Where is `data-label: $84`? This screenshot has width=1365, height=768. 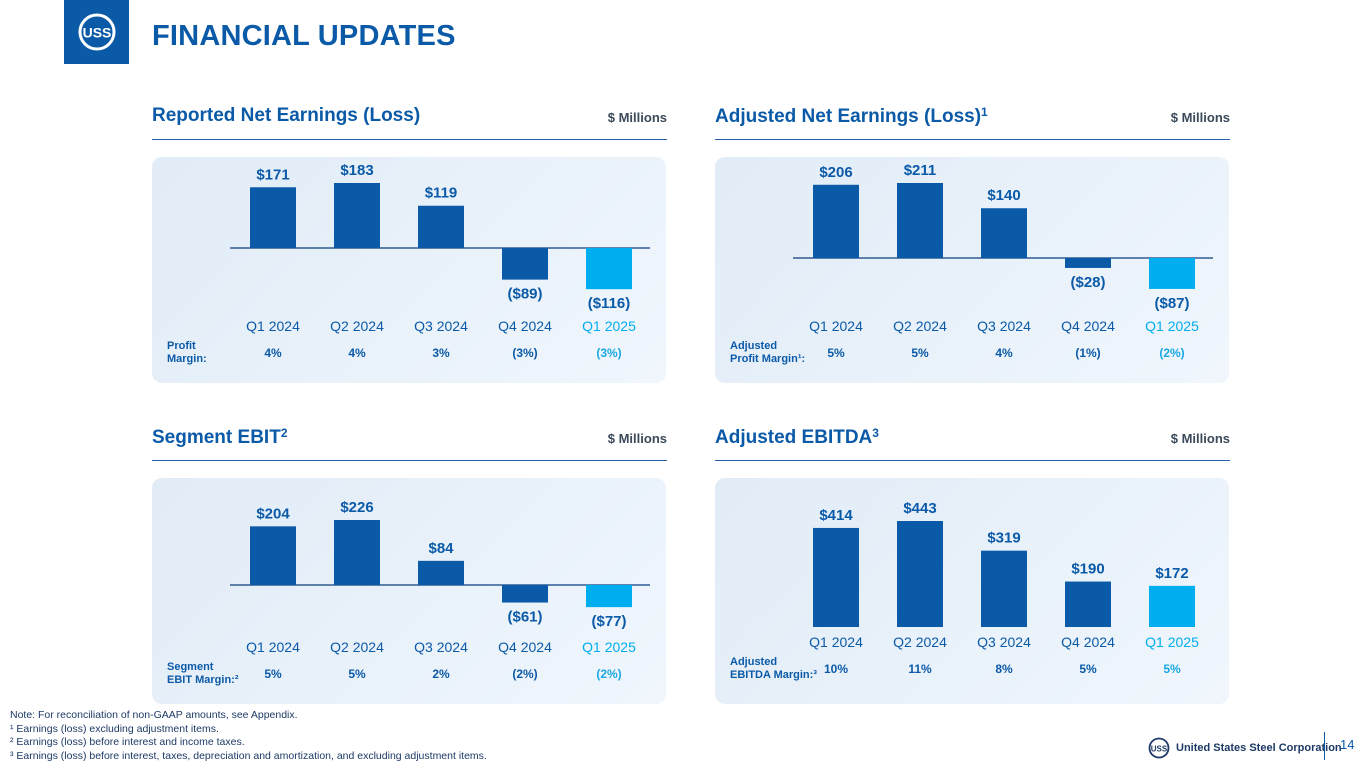
data-label: $84 is located at coordinates (441, 548).